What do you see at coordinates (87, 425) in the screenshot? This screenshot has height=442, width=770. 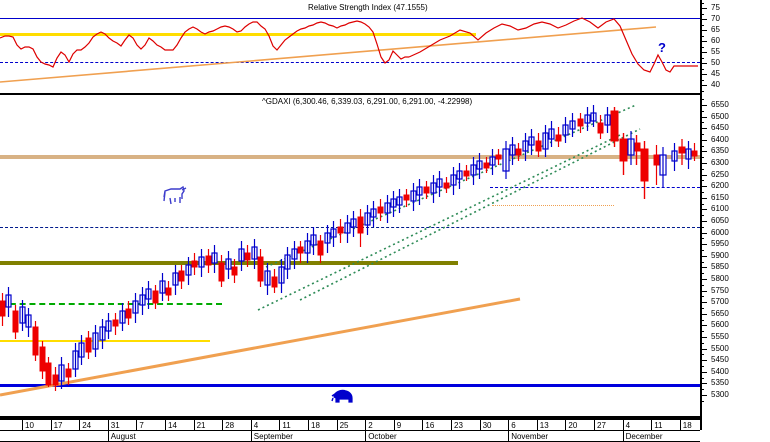 I see `date-tick-label: 24` at bounding box center [87, 425].